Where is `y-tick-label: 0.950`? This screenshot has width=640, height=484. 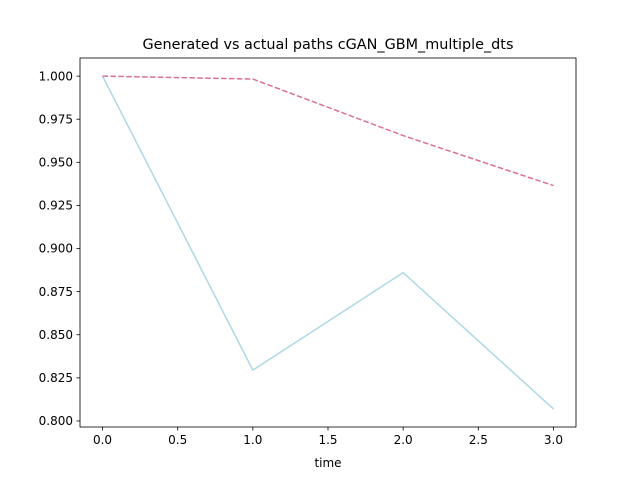
y-tick-label: 0.950 is located at coordinates (56, 163).